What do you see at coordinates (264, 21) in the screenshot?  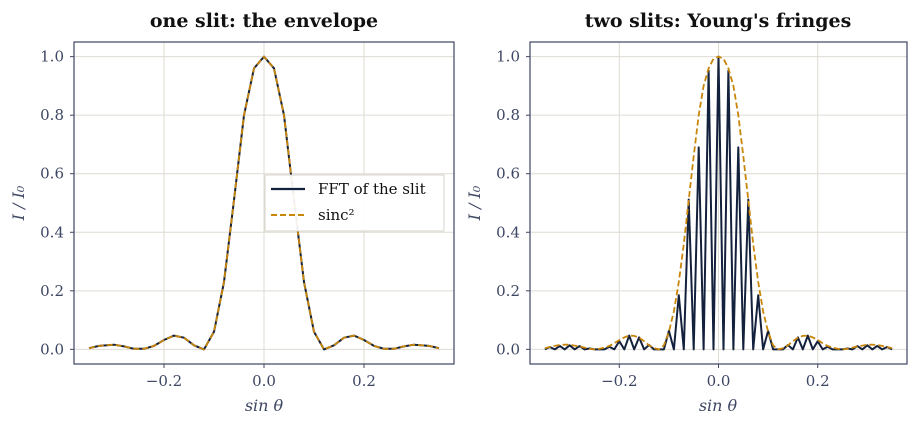 I see `left-chart-title: one slit: the envelope` at bounding box center [264, 21].